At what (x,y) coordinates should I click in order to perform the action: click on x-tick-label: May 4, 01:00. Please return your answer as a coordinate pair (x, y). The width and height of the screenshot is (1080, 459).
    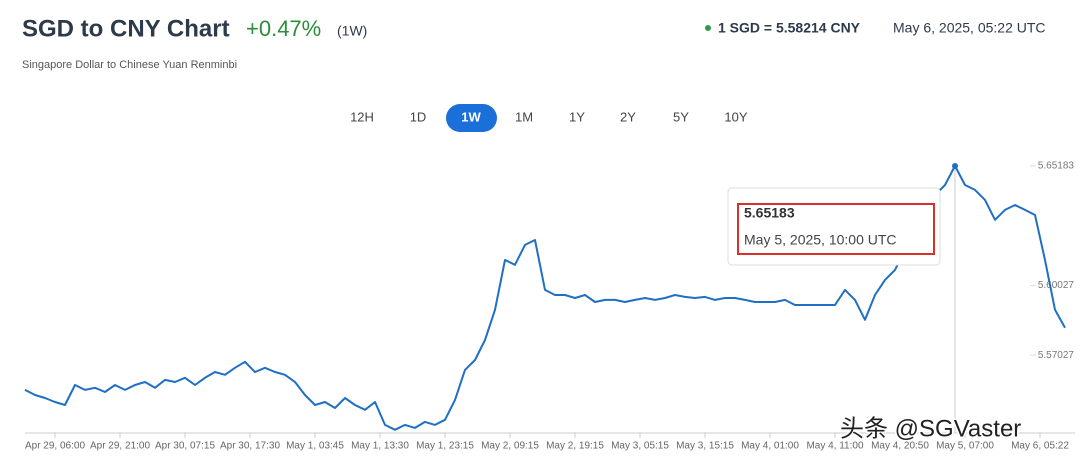
    Looking at the image, I should click on (770, 446).